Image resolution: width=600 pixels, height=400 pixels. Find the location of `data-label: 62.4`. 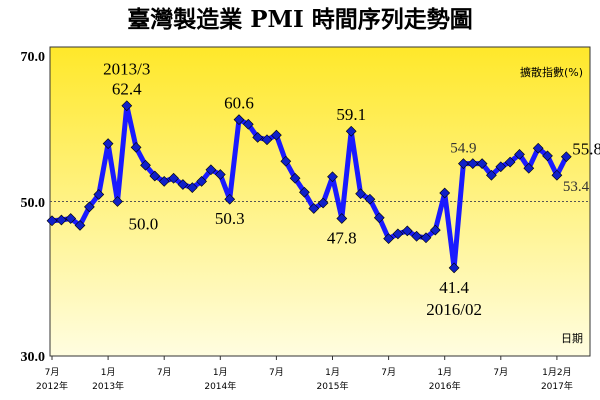

data-label: 62.4 is located at coordinates (127, 89).